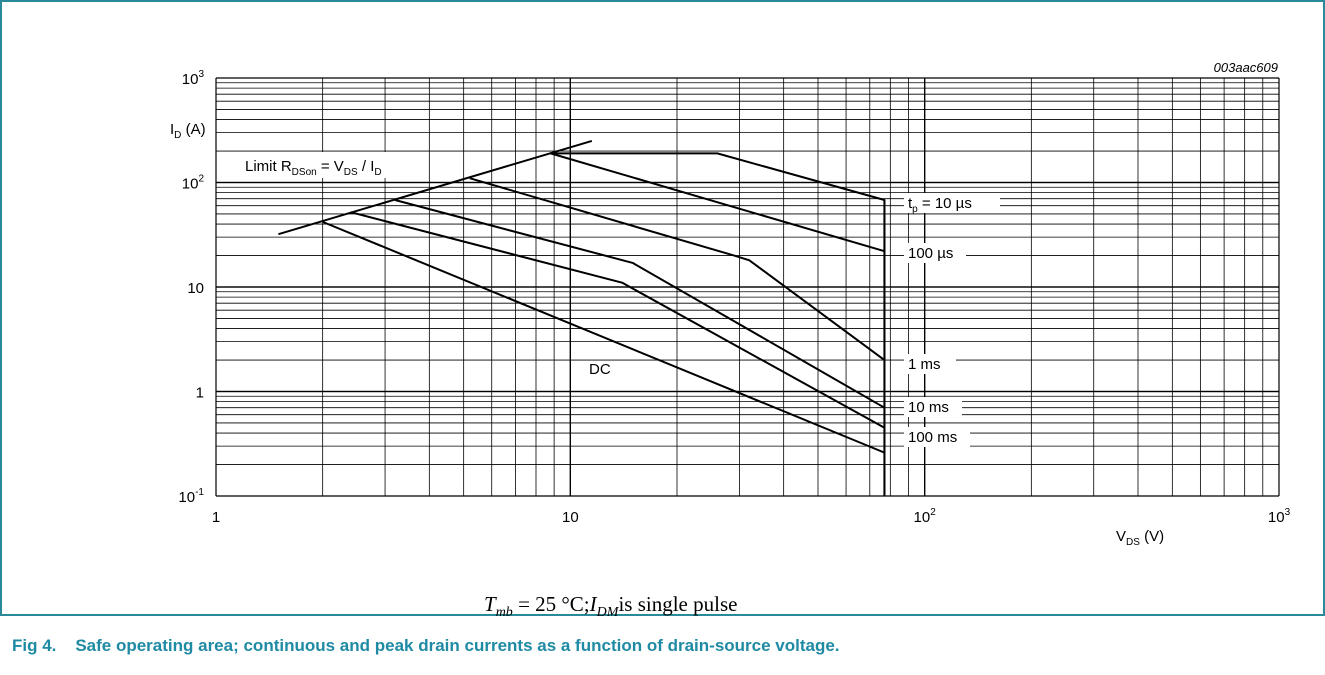  I want to click on figure-id-code: 003aac609, so click(1246, 67).